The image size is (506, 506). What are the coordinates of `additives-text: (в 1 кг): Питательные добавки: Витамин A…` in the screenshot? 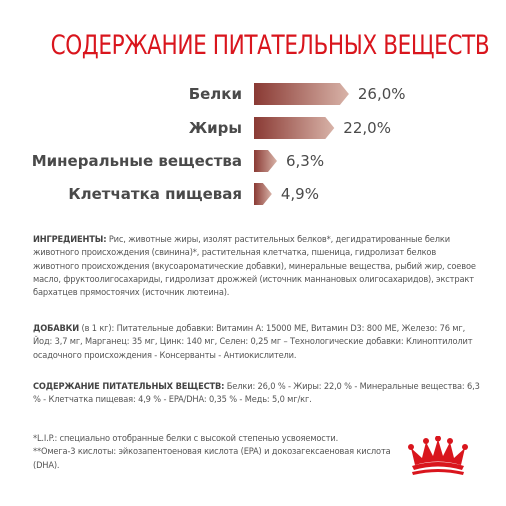 It's located at (253, 342).